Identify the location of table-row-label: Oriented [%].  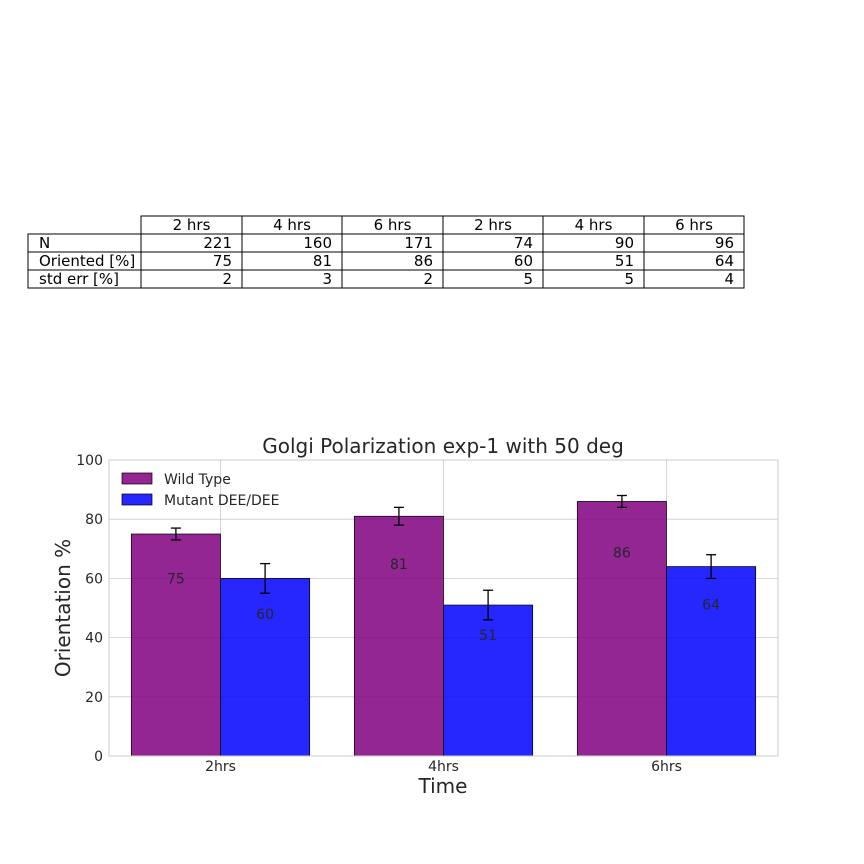
(87, 261).